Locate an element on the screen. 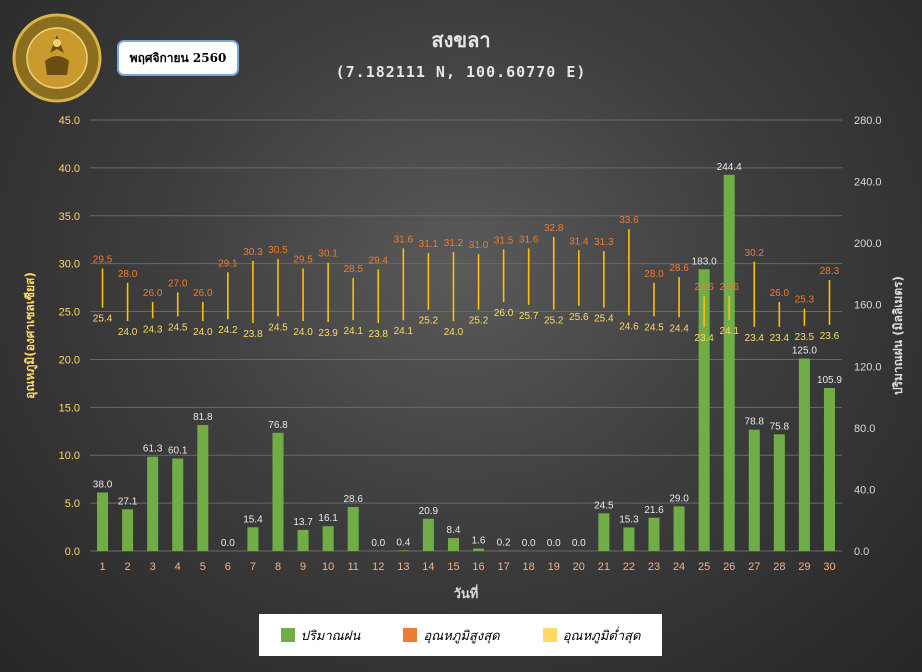 This screenshot has width=922, height=672. tmin-data-label: 25.6 is located at coordinates (579, 317).